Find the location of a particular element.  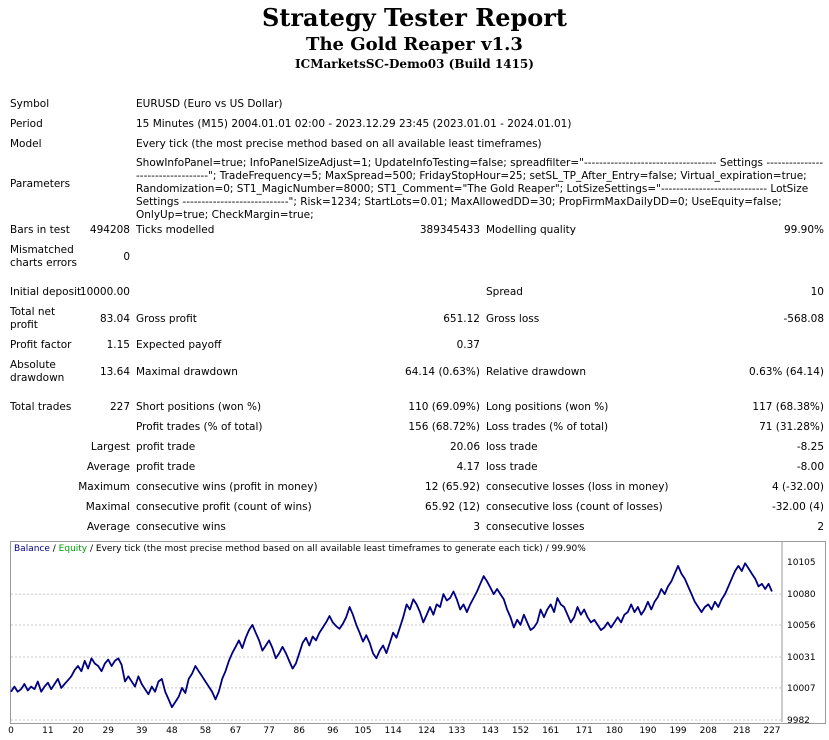

abs-dd-value: 13.64 is located at coordinates (114, 372).